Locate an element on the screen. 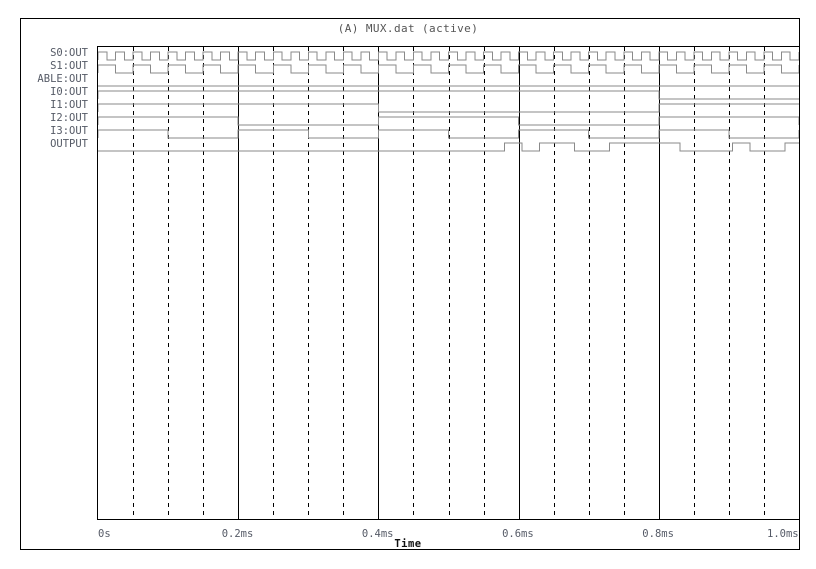  x-axis-tick-labels: 0s 0.2ms 0.4ms 0.6ms 0.8ms 1.0ms is located at coordinates (408, 536).